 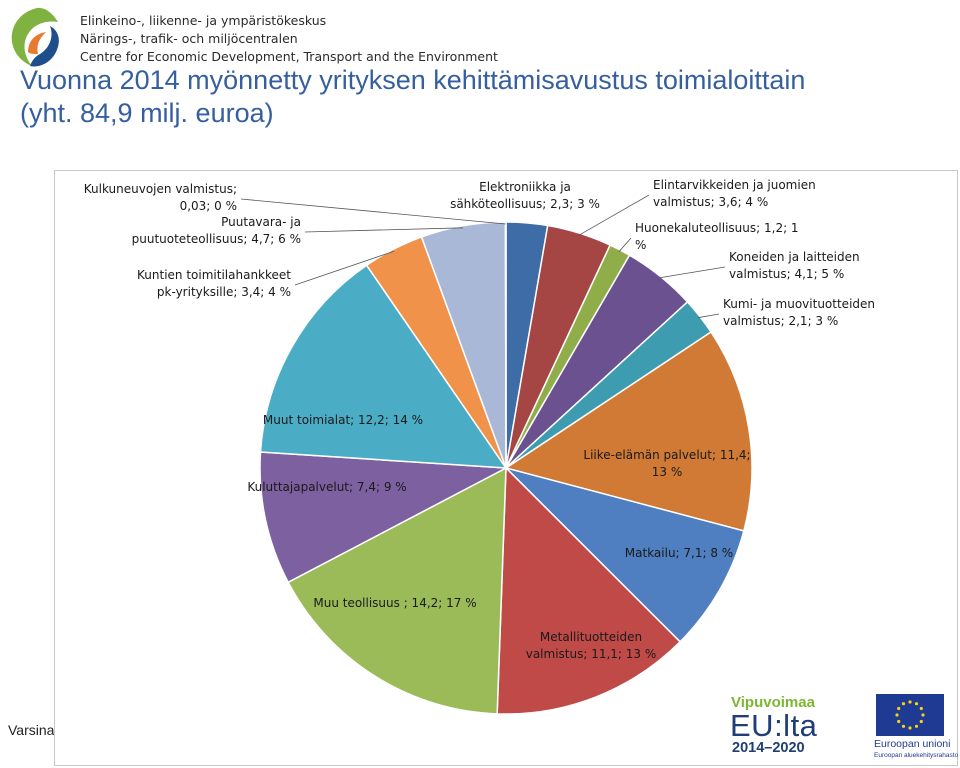 What do you see at coordinates (31, 730) in the screenshot?
I see `region-label: Varsinais-Suomi` at bounding box center [31, 730].